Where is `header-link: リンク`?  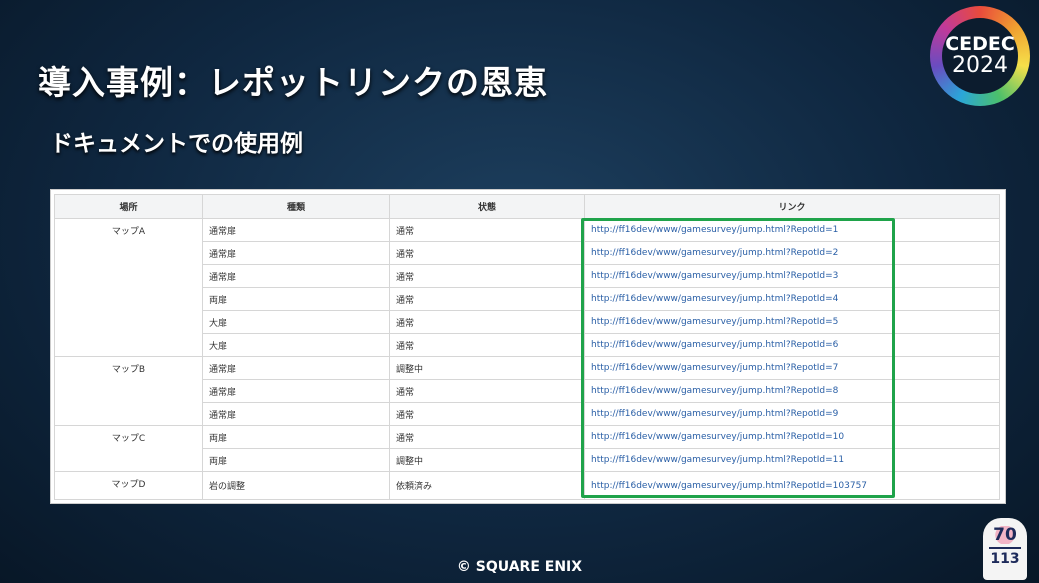
header-link: リンク is located at coordinates (792, 206).